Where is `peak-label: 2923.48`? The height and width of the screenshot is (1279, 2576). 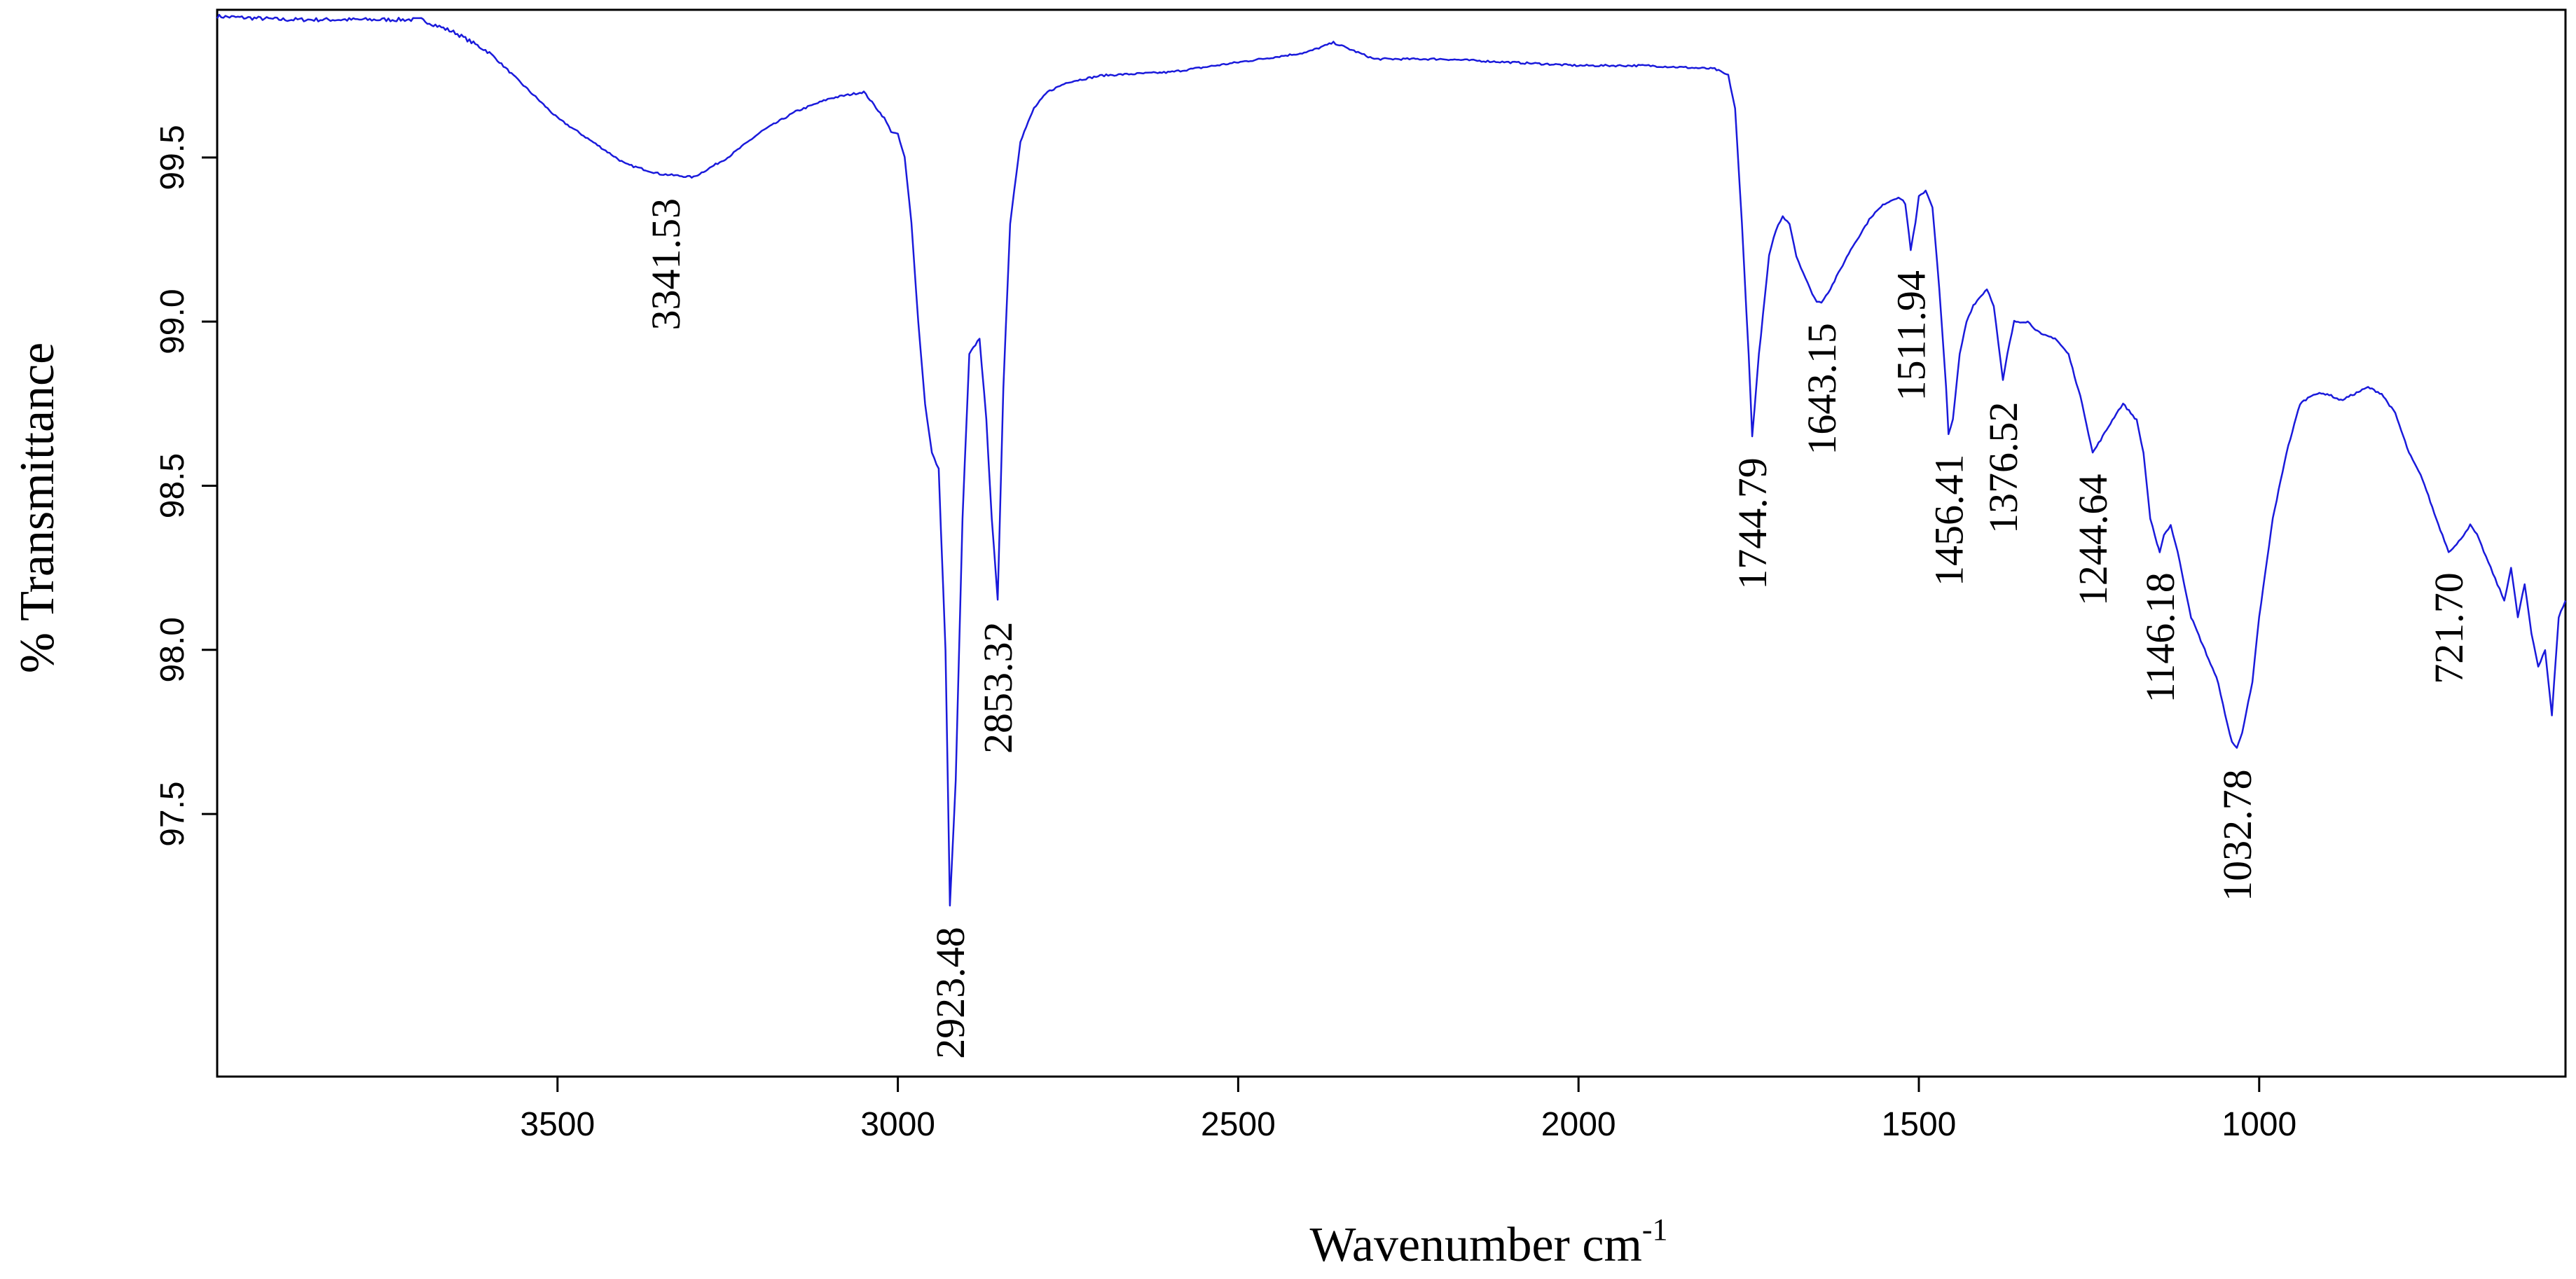
peak-label: 2923.48 is located at coordinates (950, 993).